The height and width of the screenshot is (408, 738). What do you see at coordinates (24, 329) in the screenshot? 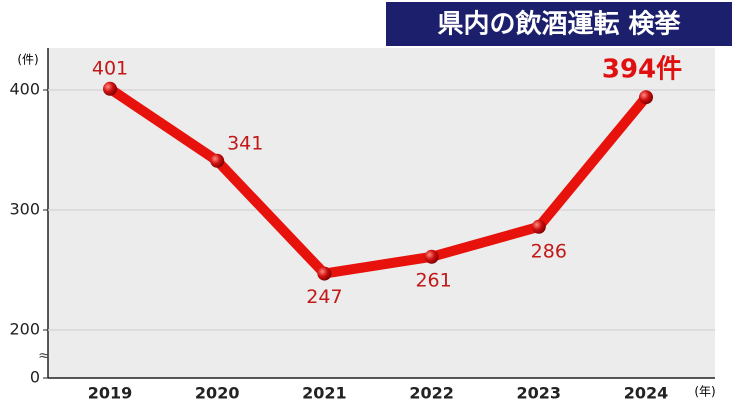
I see `y-tick-label: 200` at bounding box center [24, 329].